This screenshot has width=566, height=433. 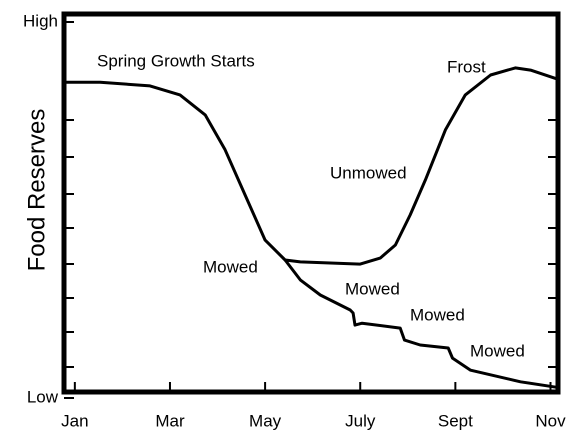 I want to click on series-label: Unmowed, so click(x=368, y=172).